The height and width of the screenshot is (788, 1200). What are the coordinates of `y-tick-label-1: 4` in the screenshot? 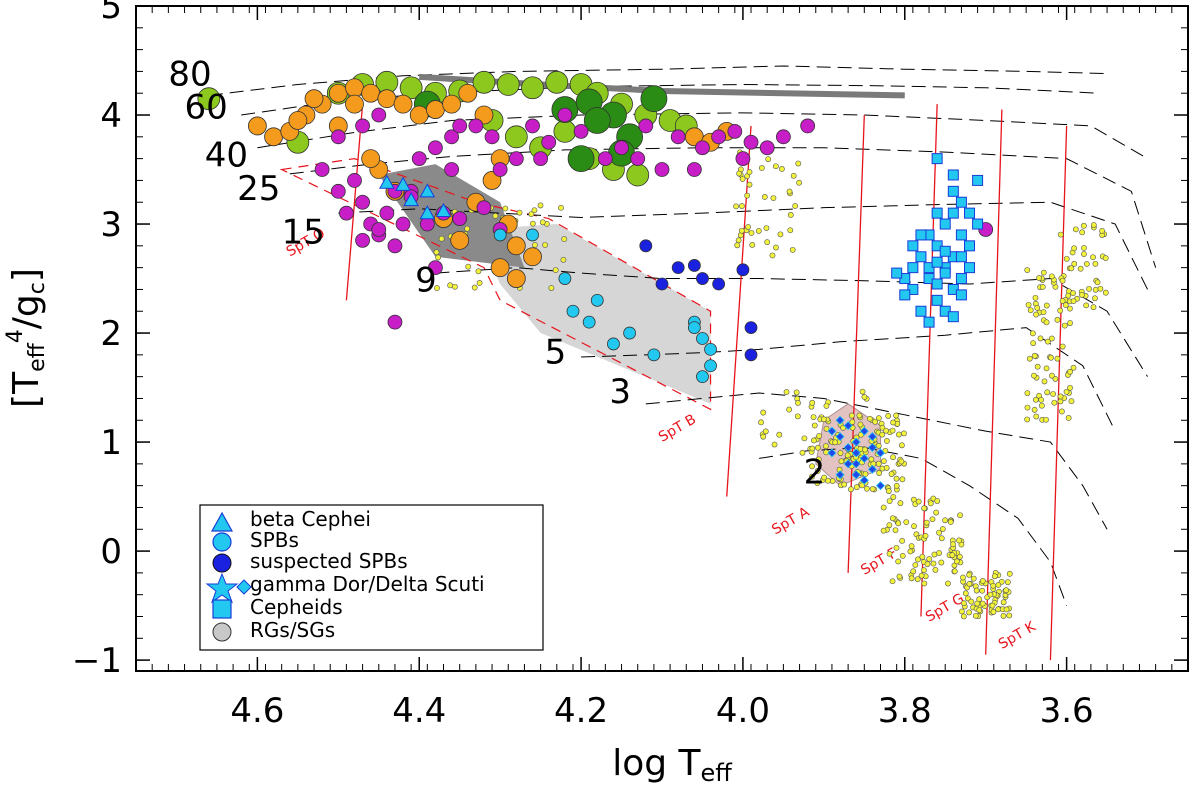 It's located at (111, 116).